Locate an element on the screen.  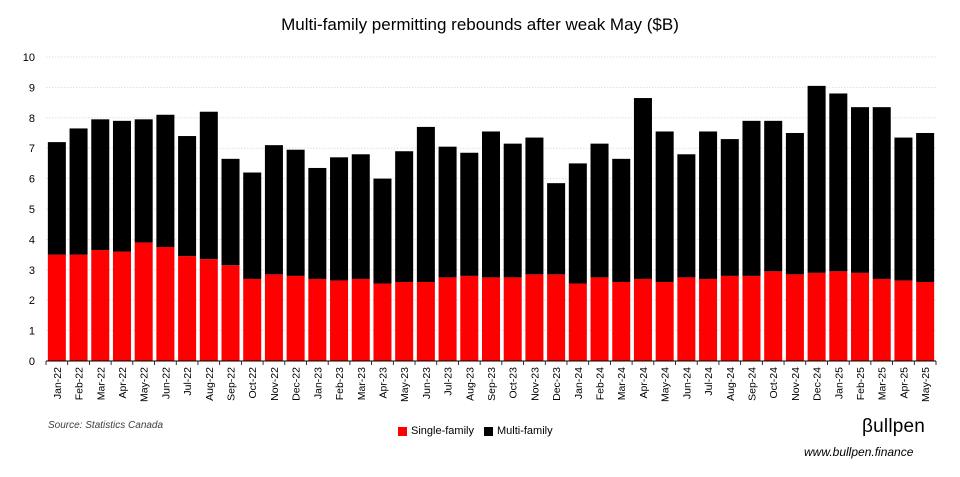
x-tick-label: Mar-25 is located at coordinates (883, 383).